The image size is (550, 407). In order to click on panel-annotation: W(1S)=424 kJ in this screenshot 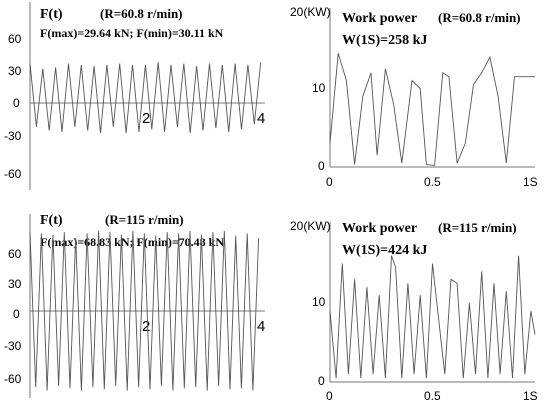, I will do `click(384, 250)`.